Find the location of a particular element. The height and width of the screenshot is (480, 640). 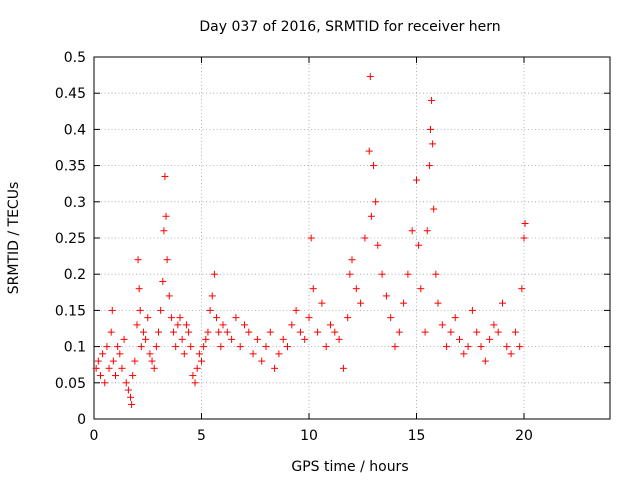

y-tick-label: 0.15 is located at coordinates (70, 311).